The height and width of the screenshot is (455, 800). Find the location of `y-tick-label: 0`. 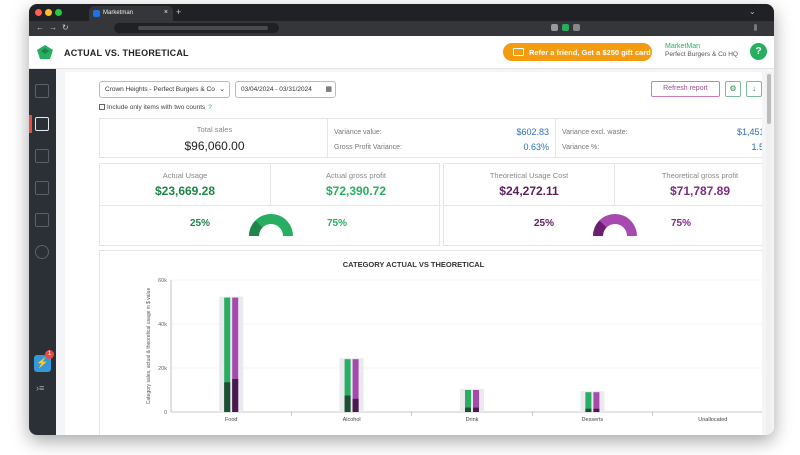

y-tick-label: 0 is located at coordinates (165, 413).